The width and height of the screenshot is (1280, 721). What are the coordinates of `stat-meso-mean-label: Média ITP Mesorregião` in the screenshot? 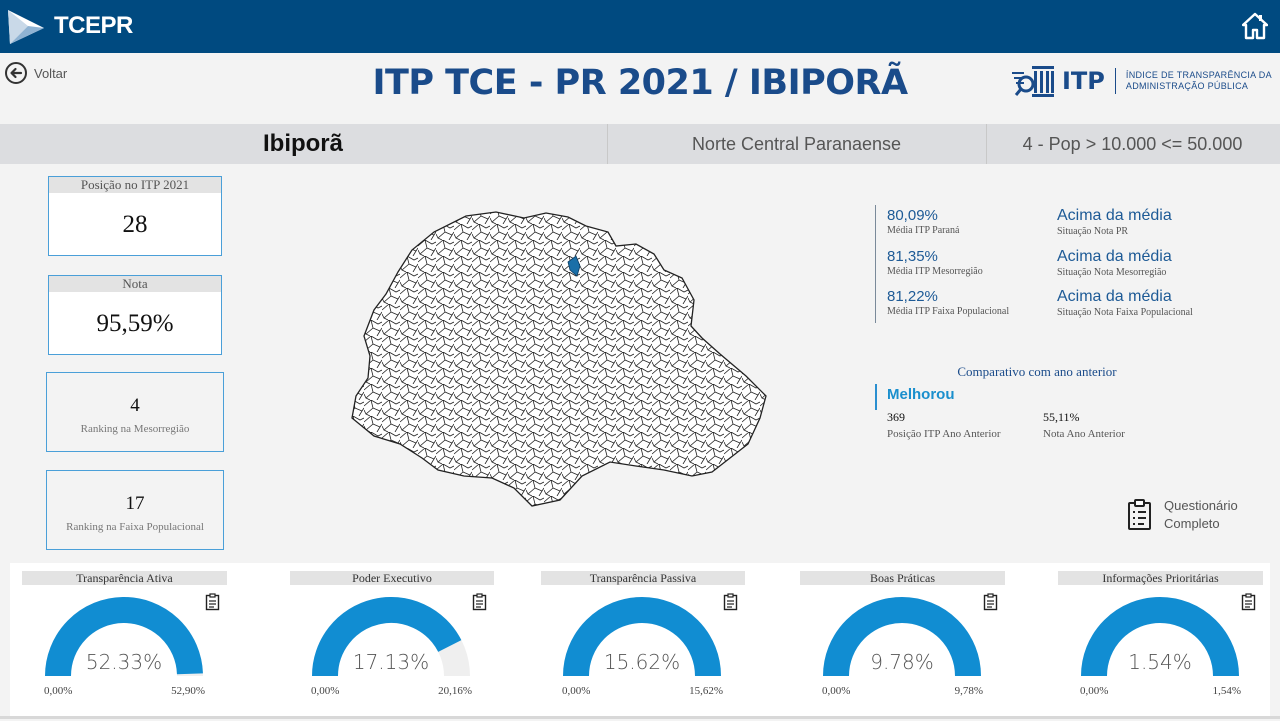 It's located at (935, 271).